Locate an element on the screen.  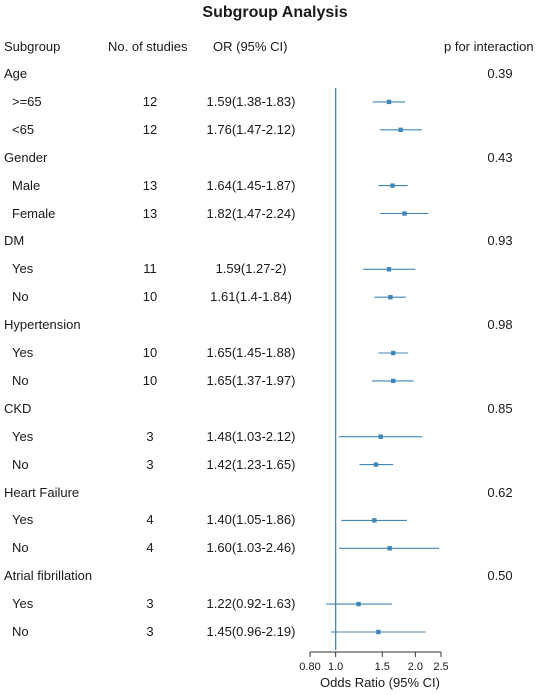
x-tick-label: 2.5 is located at coordinates (440, 667).